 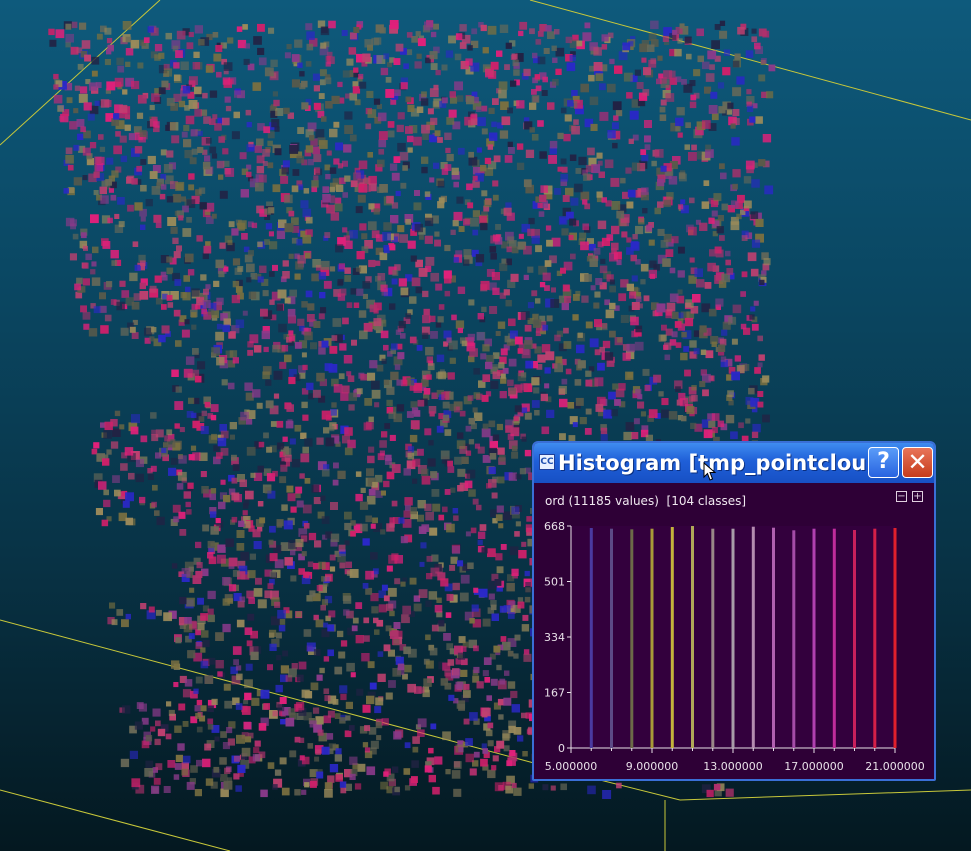 I want to click on y-tick-label: 334, so click(x=554, y=637).